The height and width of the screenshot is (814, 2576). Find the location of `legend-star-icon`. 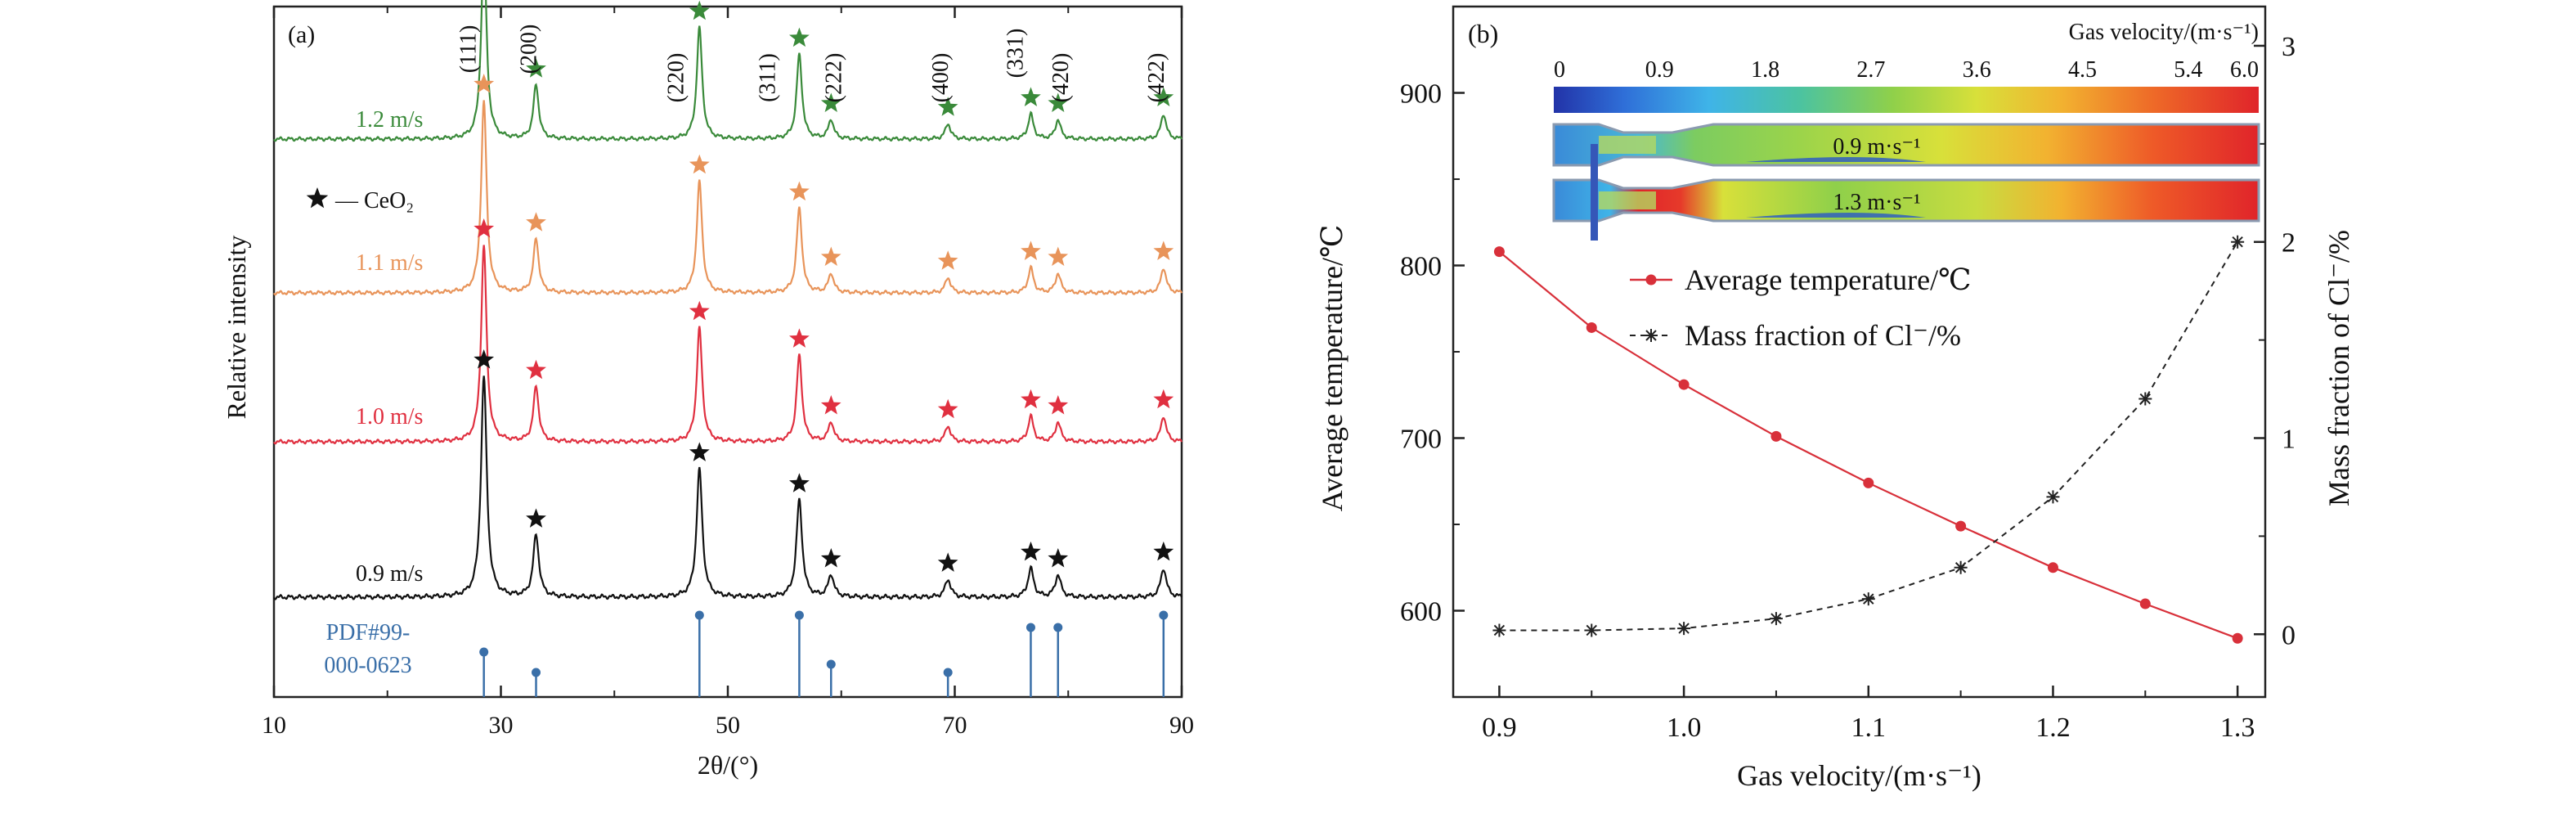

legend-star-icon is located at coordinates (317, 198).